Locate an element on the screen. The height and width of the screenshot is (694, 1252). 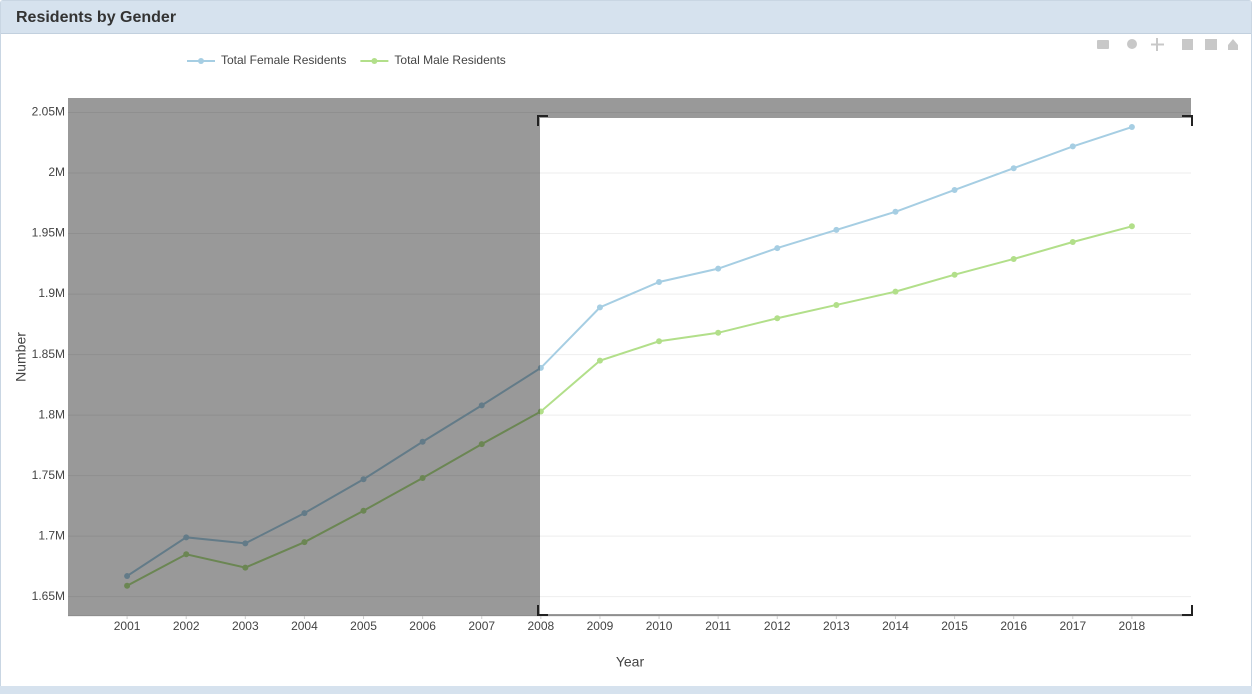
overlay-top is located at coordinates (865, 108).